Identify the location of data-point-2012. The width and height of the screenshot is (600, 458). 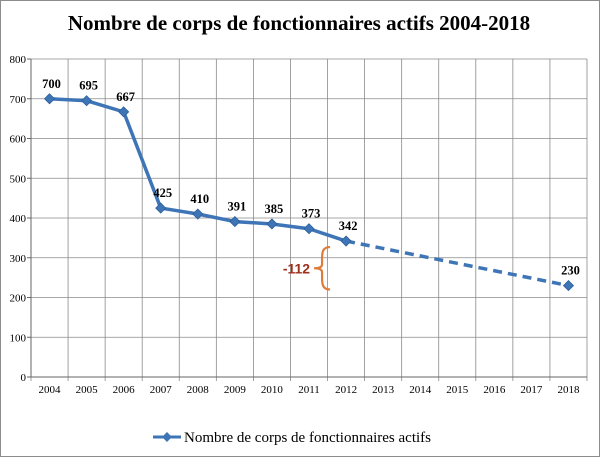
(346, 241).